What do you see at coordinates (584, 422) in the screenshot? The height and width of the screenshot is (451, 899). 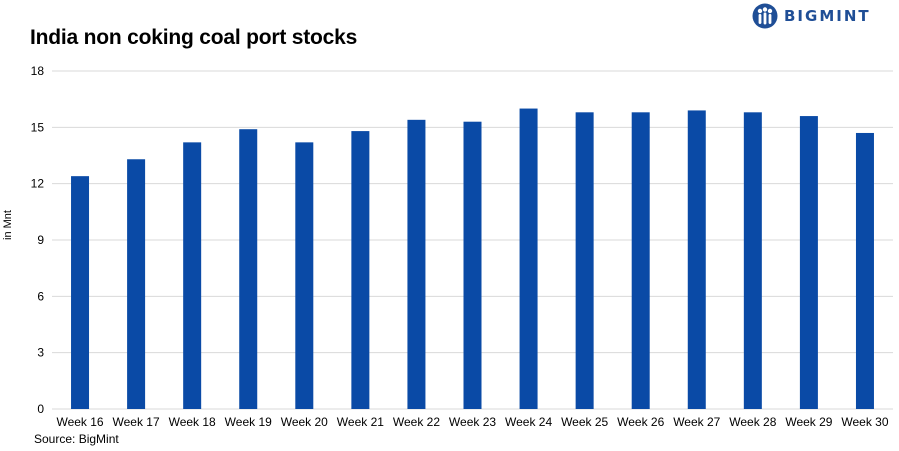 I see `x-tick-label: Week 25` at bounding box center [584, 422].